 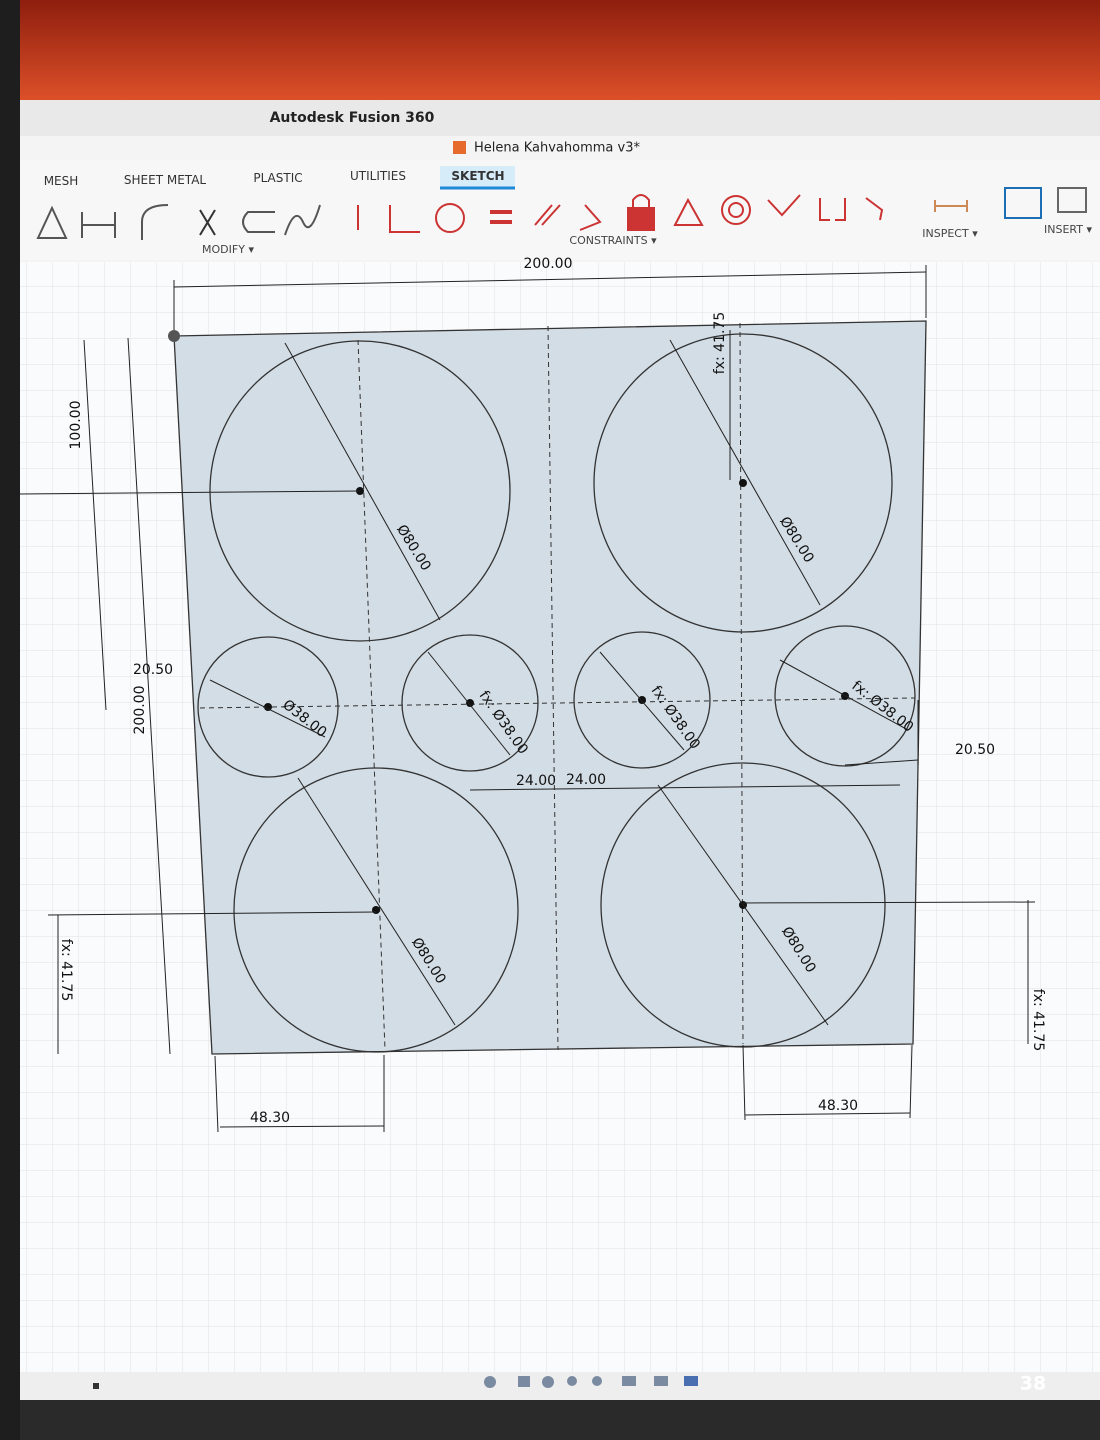 I want to click on page-number: 38, so click(x=1033, y=1384).